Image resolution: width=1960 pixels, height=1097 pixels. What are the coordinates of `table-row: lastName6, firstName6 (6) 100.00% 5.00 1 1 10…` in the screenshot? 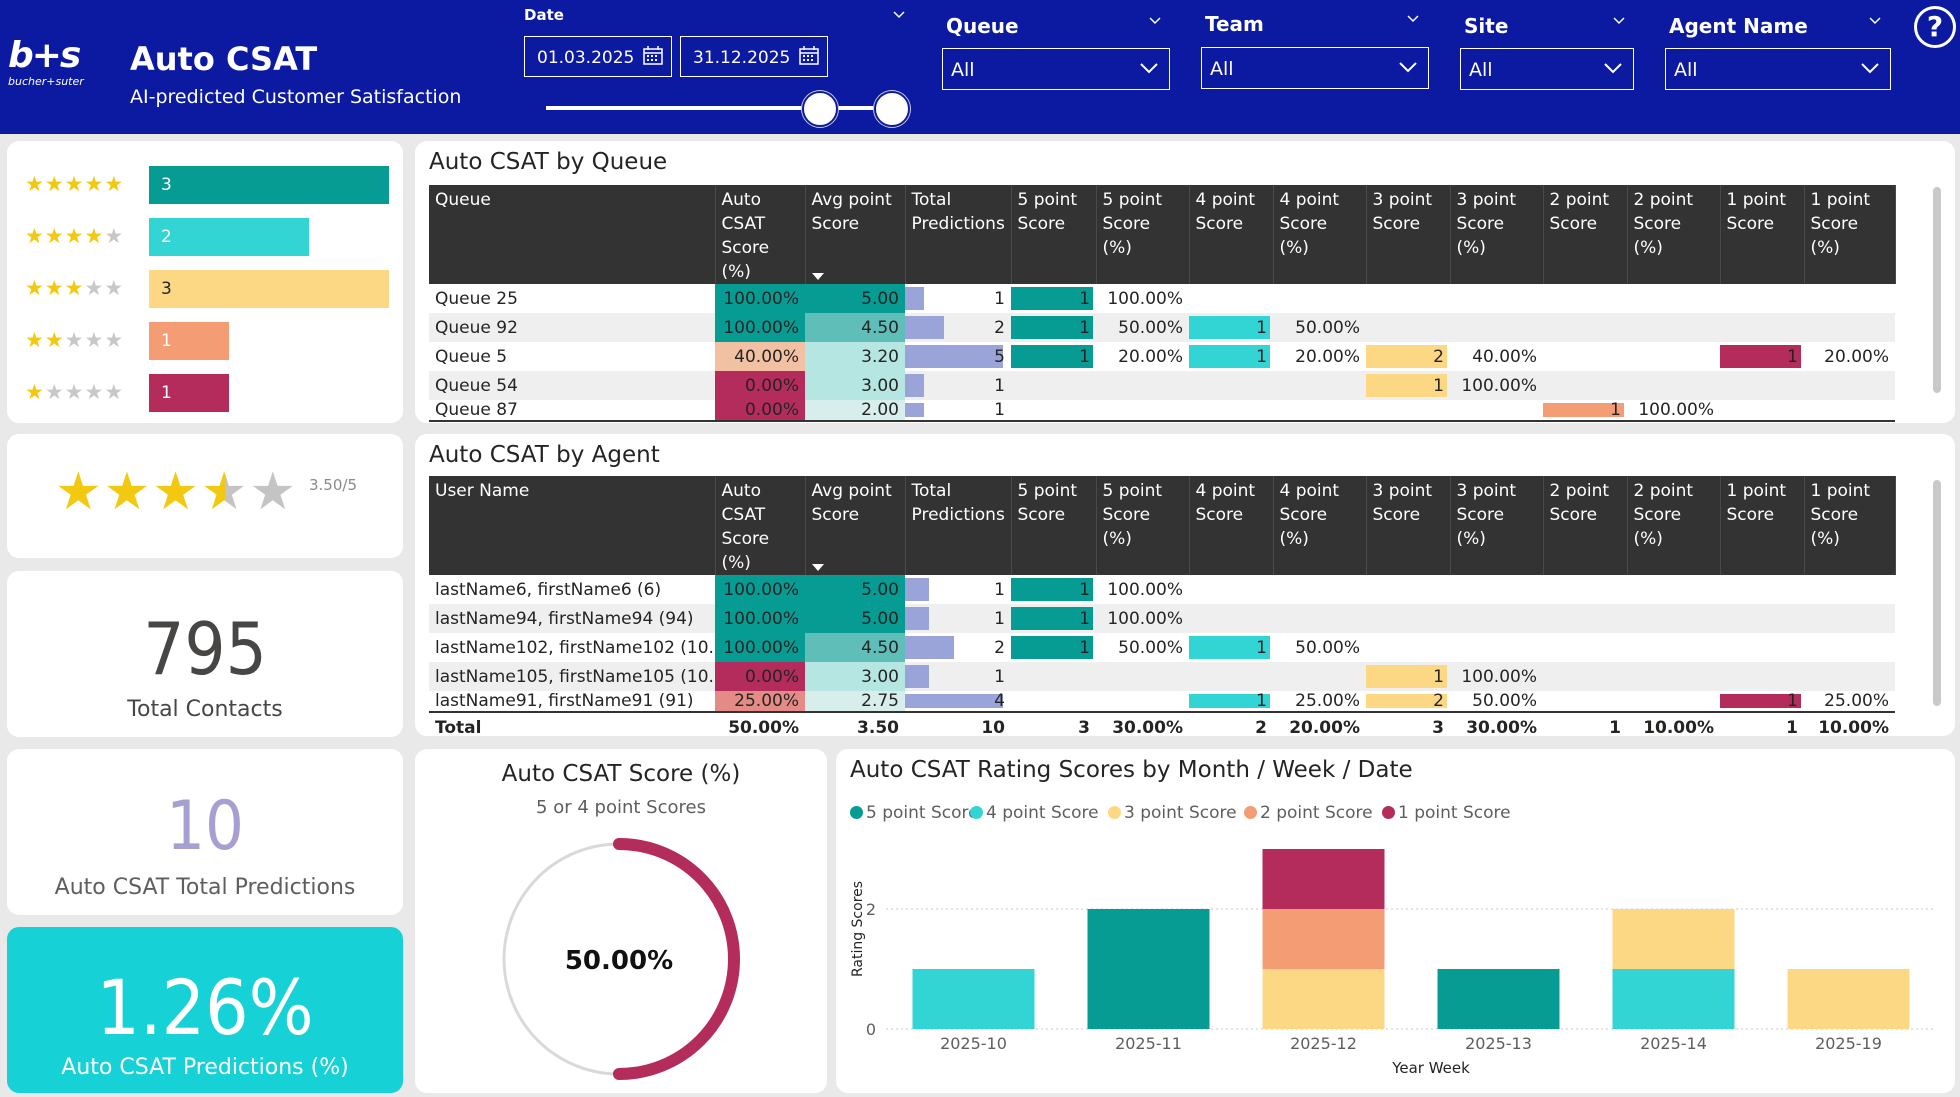 It's located at (1162, 589).